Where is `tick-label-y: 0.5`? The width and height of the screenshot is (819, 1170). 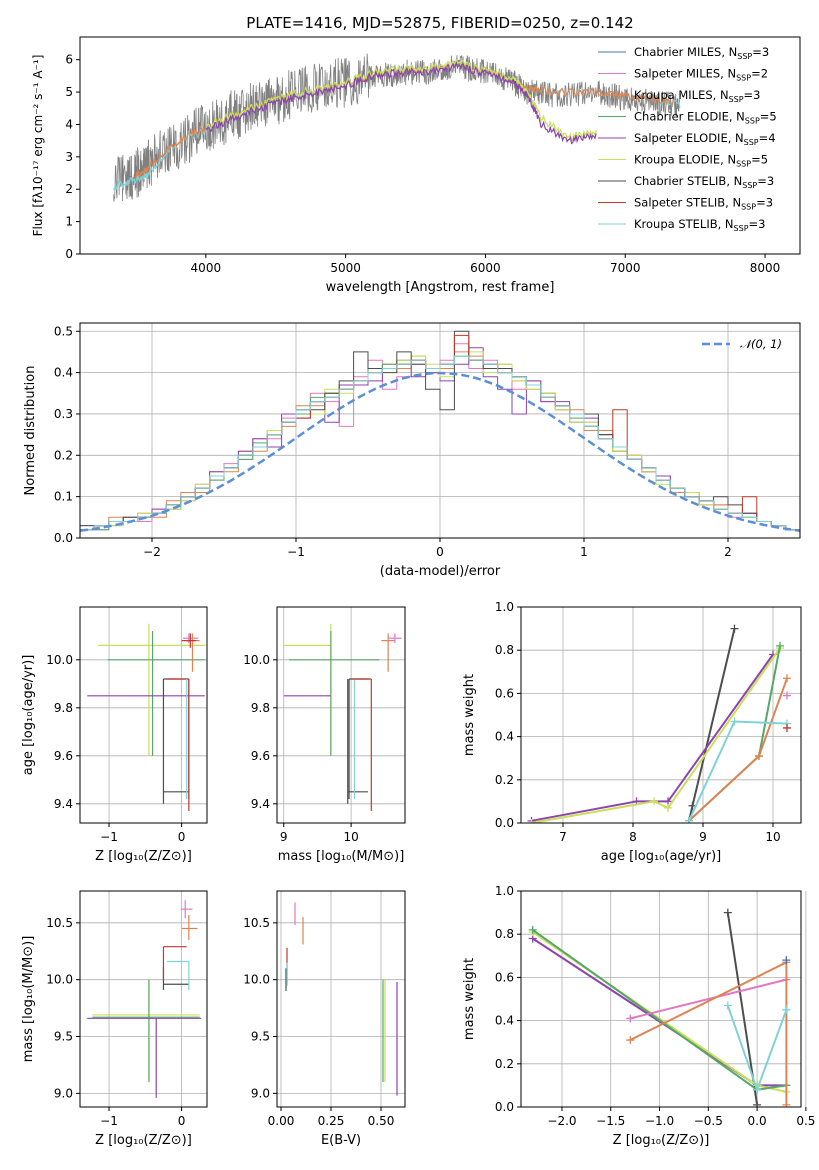
tick-label-y: 0.5 is located at coordinates (63, 331).